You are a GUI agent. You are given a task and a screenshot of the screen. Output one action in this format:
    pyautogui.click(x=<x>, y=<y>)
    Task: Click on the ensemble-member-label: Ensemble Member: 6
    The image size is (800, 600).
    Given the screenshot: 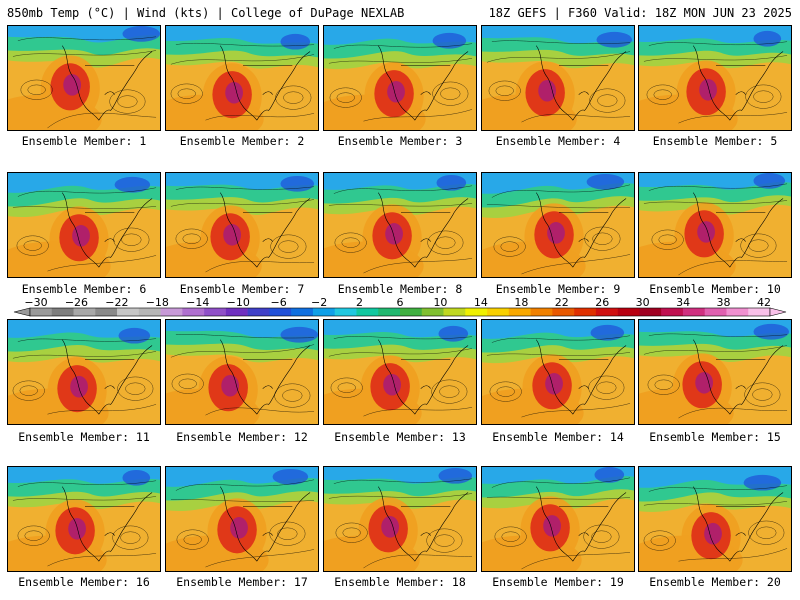 What is the action you would take?
    pyautogui.click(x=84, y=289)
    